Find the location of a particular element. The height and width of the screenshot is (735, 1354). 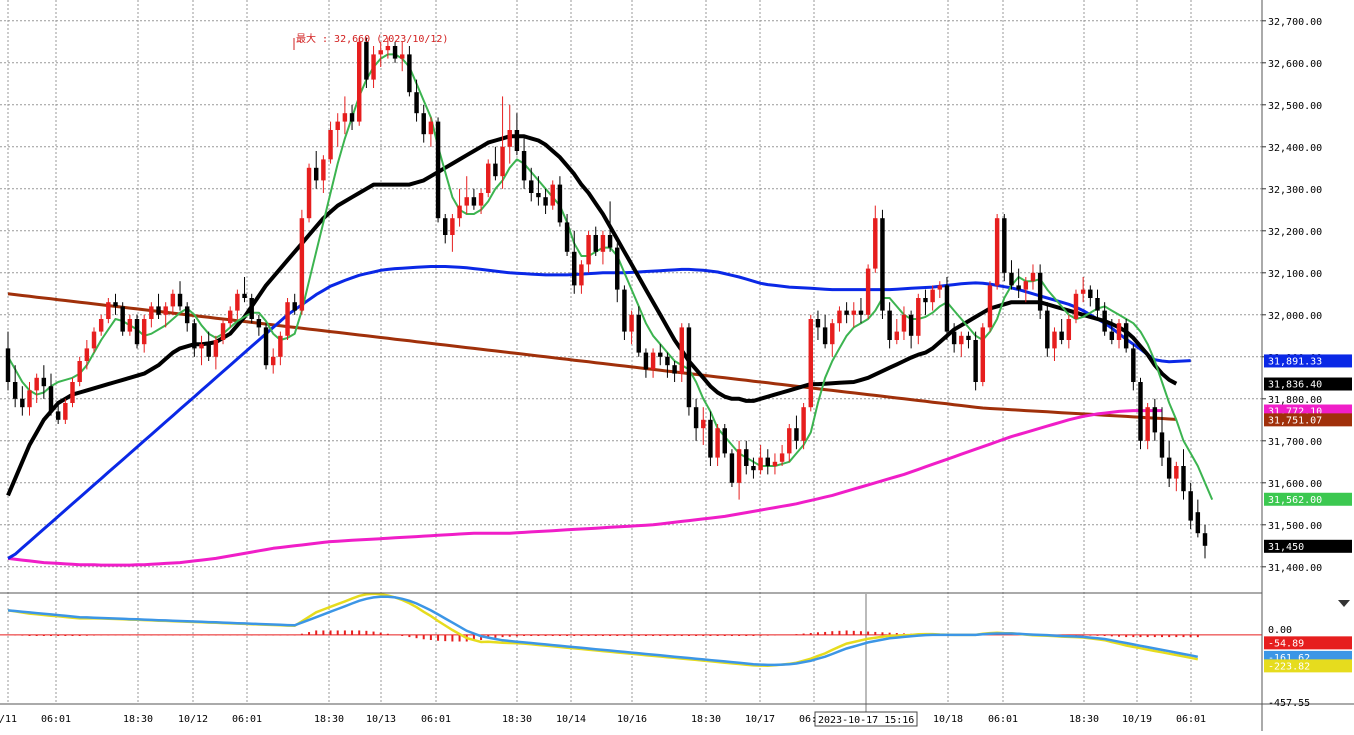

dropdown-triangle-icon is located at coordinates (1344, 603).